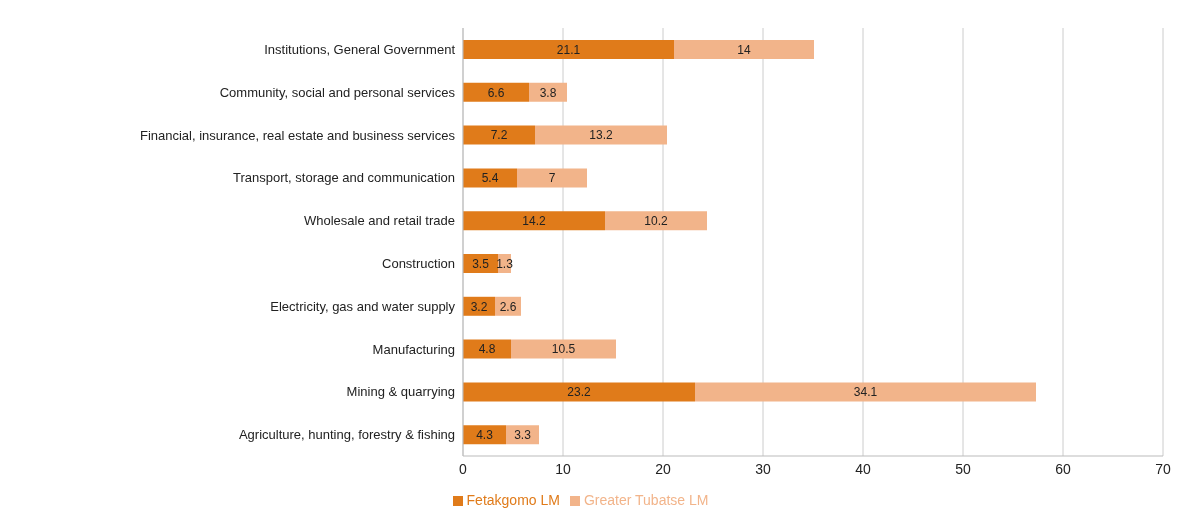 The width and height of the screenshot is (1193, 529). I want to click on x-tick-label: 20, so click(663, 468).